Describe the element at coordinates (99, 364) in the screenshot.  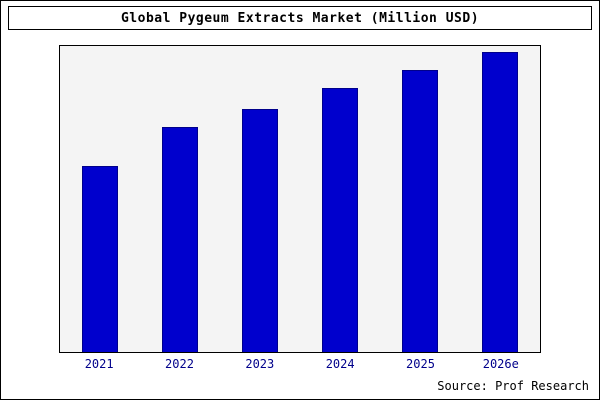
I see `x-tick-2021: 2021` at that location.